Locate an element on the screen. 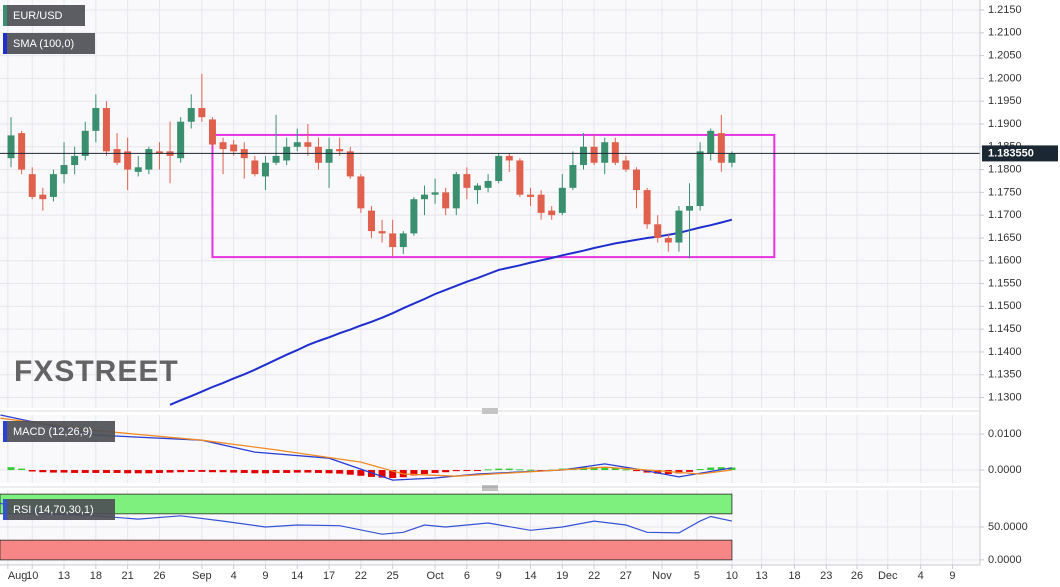  y-tick-label: 1.1600 is located at coordinates (1005, 261).